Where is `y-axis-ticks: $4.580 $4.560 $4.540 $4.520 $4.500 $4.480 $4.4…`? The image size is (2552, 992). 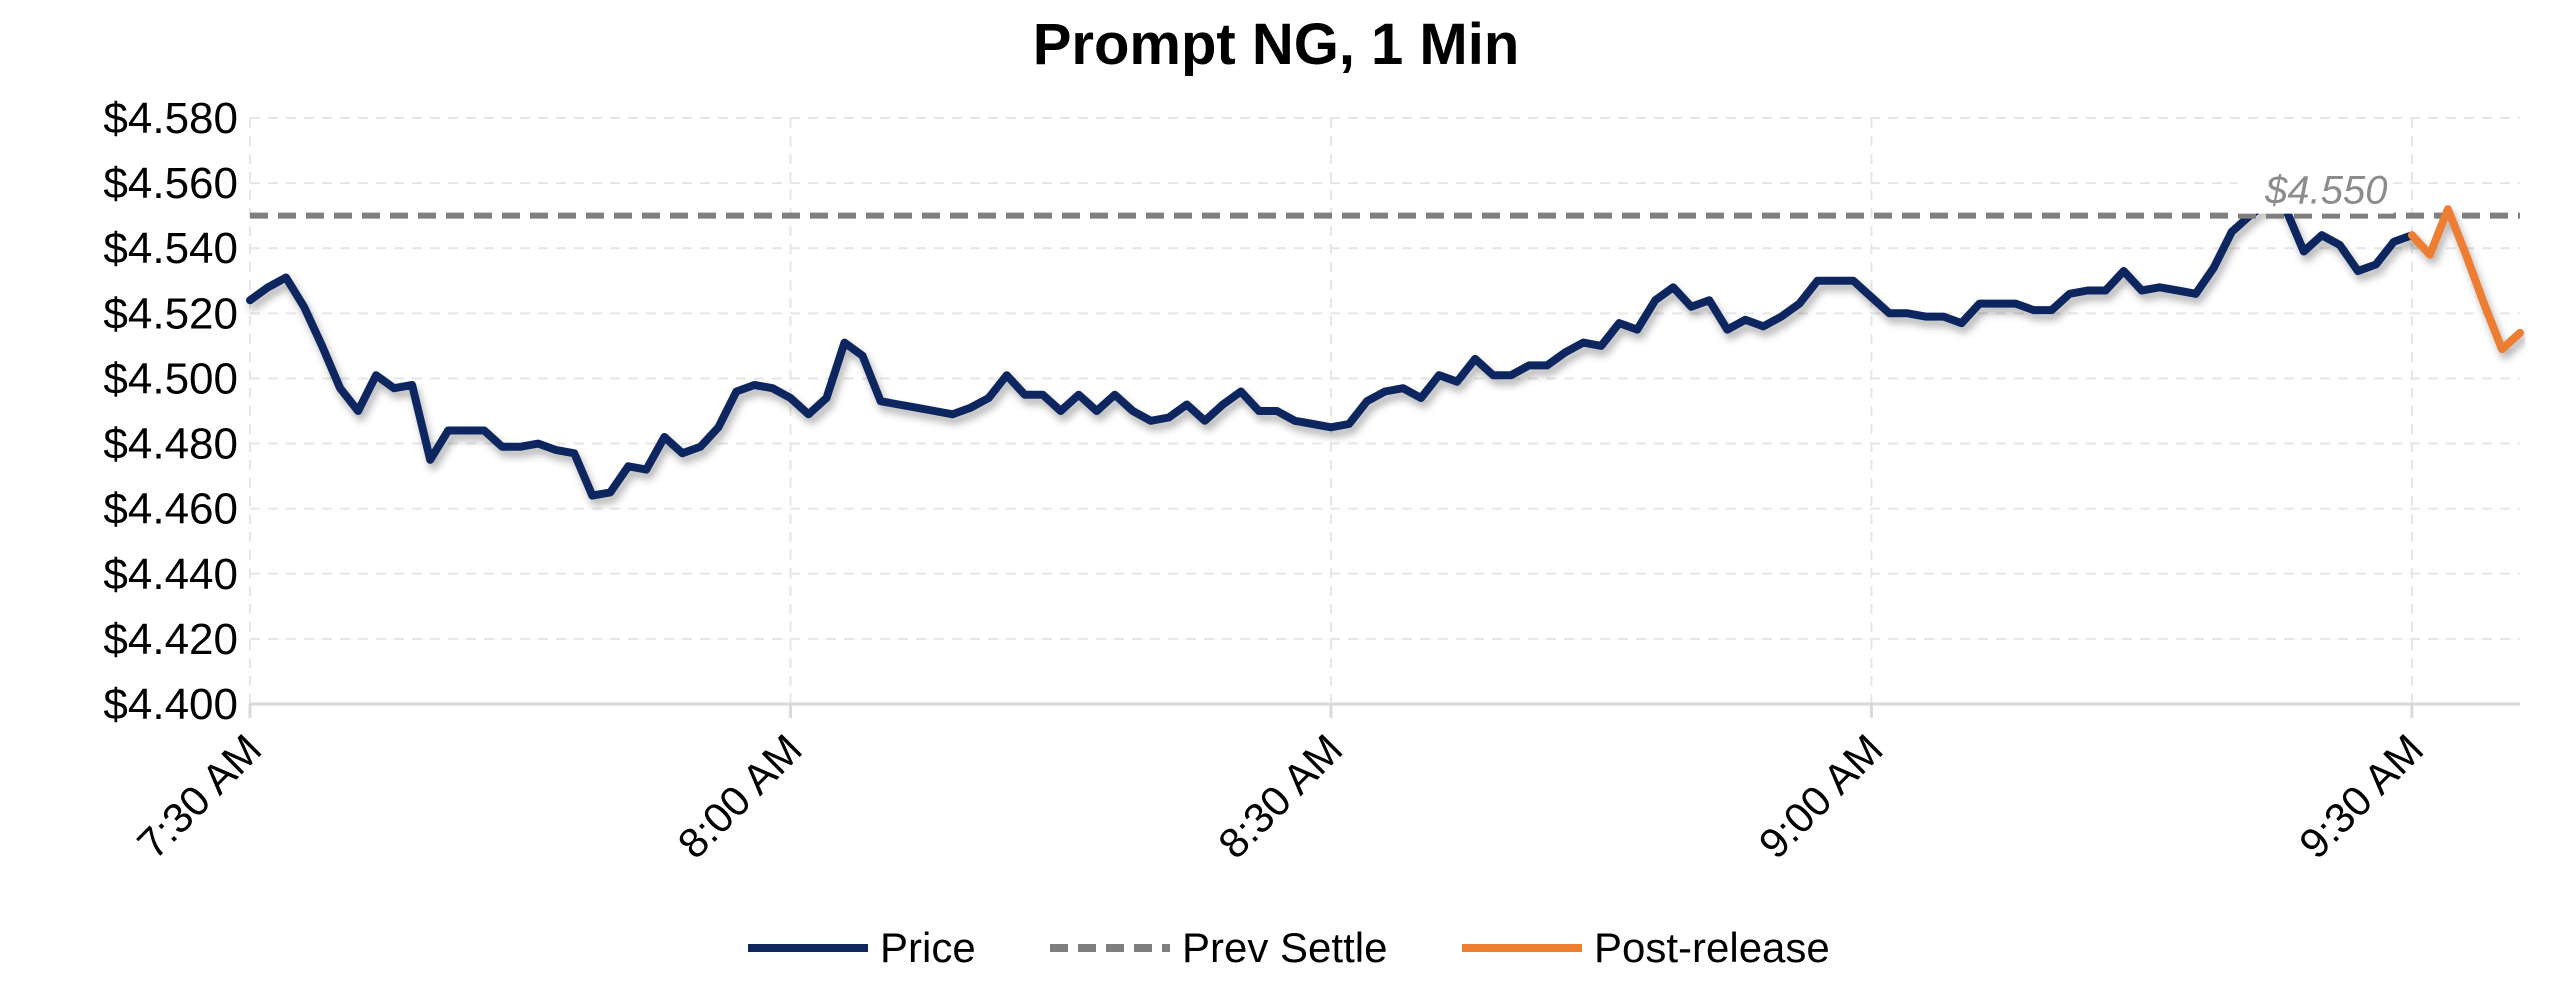
y-axis-ticks: $4.580 $4.560 $4.540 $4.520 $4.500 $4.480 $4.4… is located at coordinates (170, 411).